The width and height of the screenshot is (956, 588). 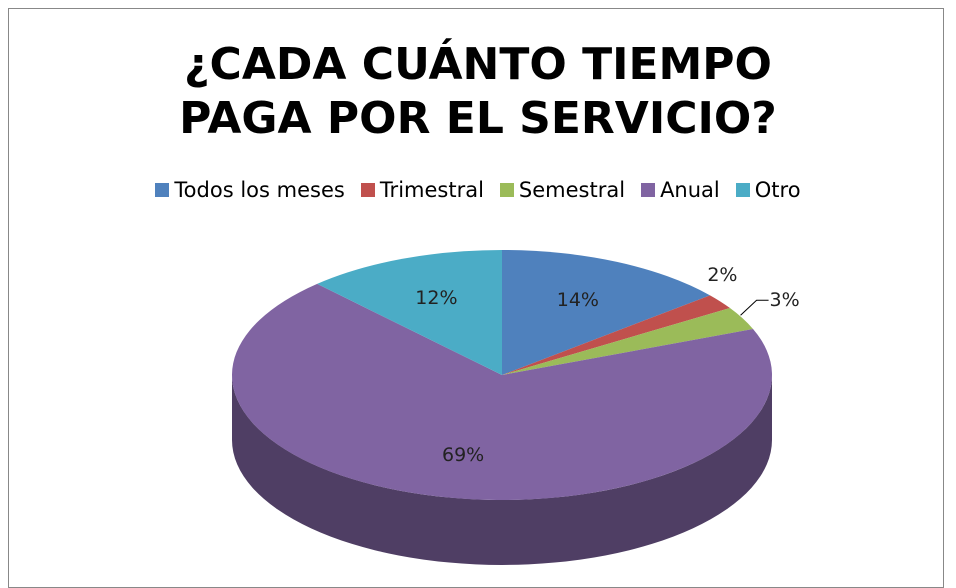 I want to click on legend-item: Trimestral, so click(x=422, y=190).